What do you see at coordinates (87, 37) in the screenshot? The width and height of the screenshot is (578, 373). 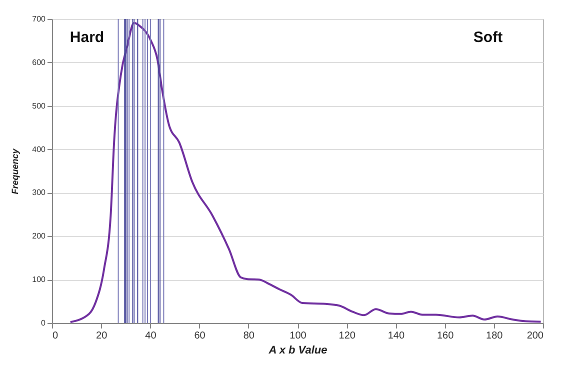 I see `annotation: Hard` at bounding box center [87, 37].